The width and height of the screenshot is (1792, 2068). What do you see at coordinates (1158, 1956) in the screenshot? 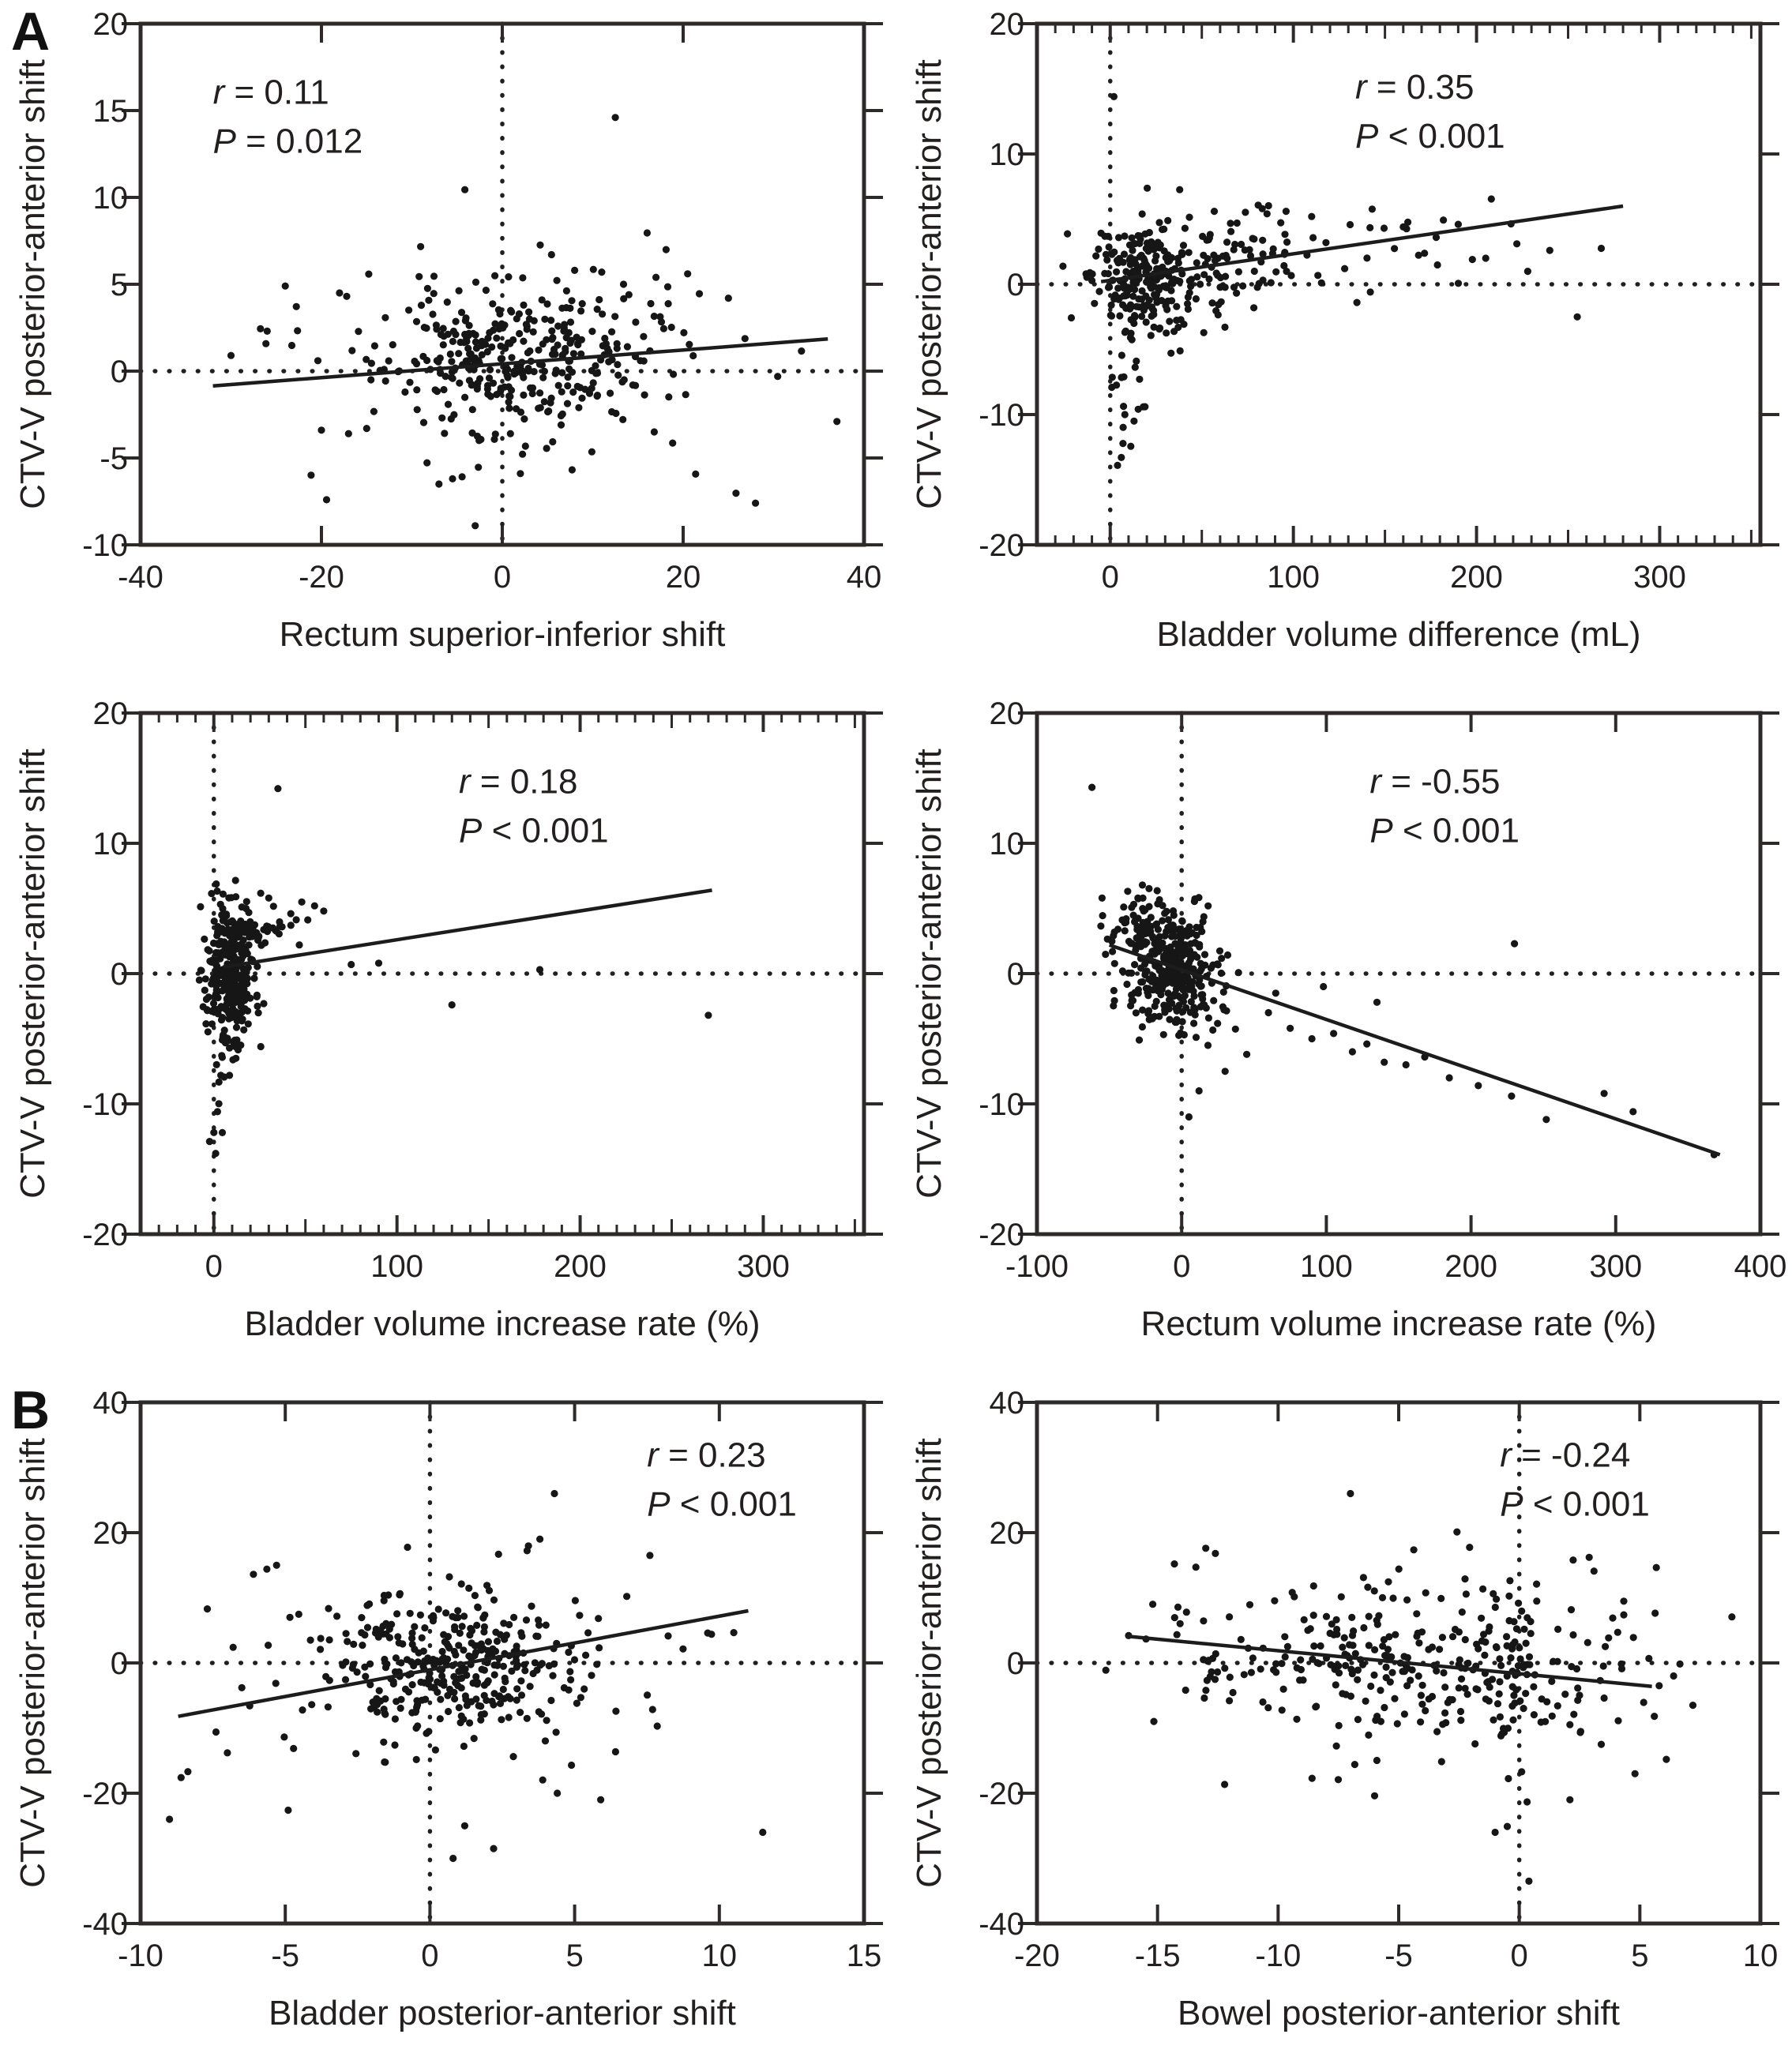
I see `svg-text: -15` at bounding box center [1158, 1956].